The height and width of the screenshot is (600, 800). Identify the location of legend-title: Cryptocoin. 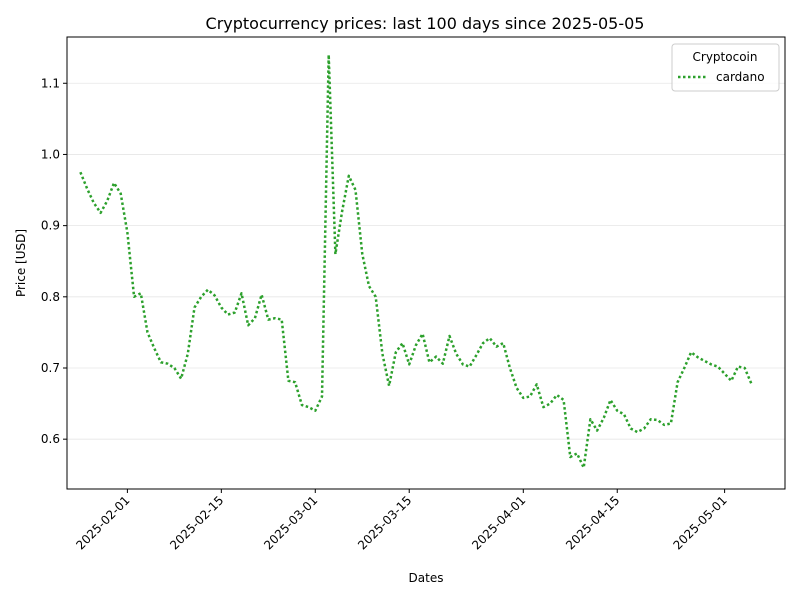
(725, 57).